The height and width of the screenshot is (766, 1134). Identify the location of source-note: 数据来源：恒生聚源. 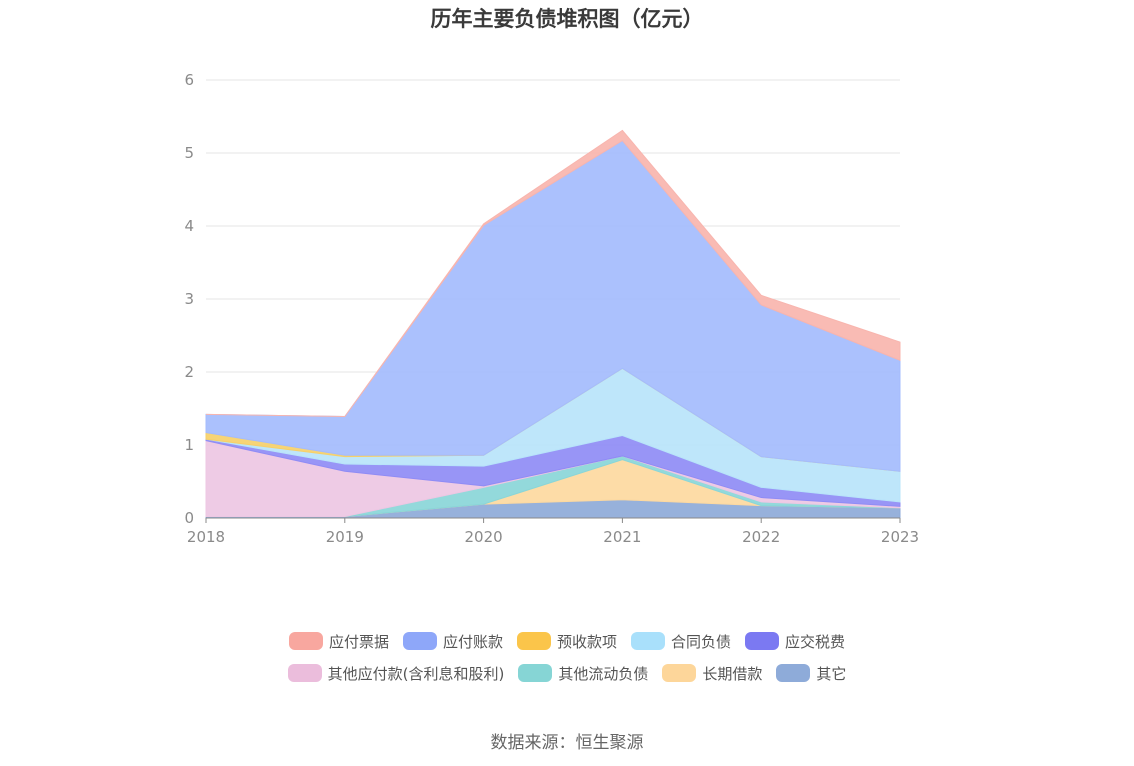
(567, 743).